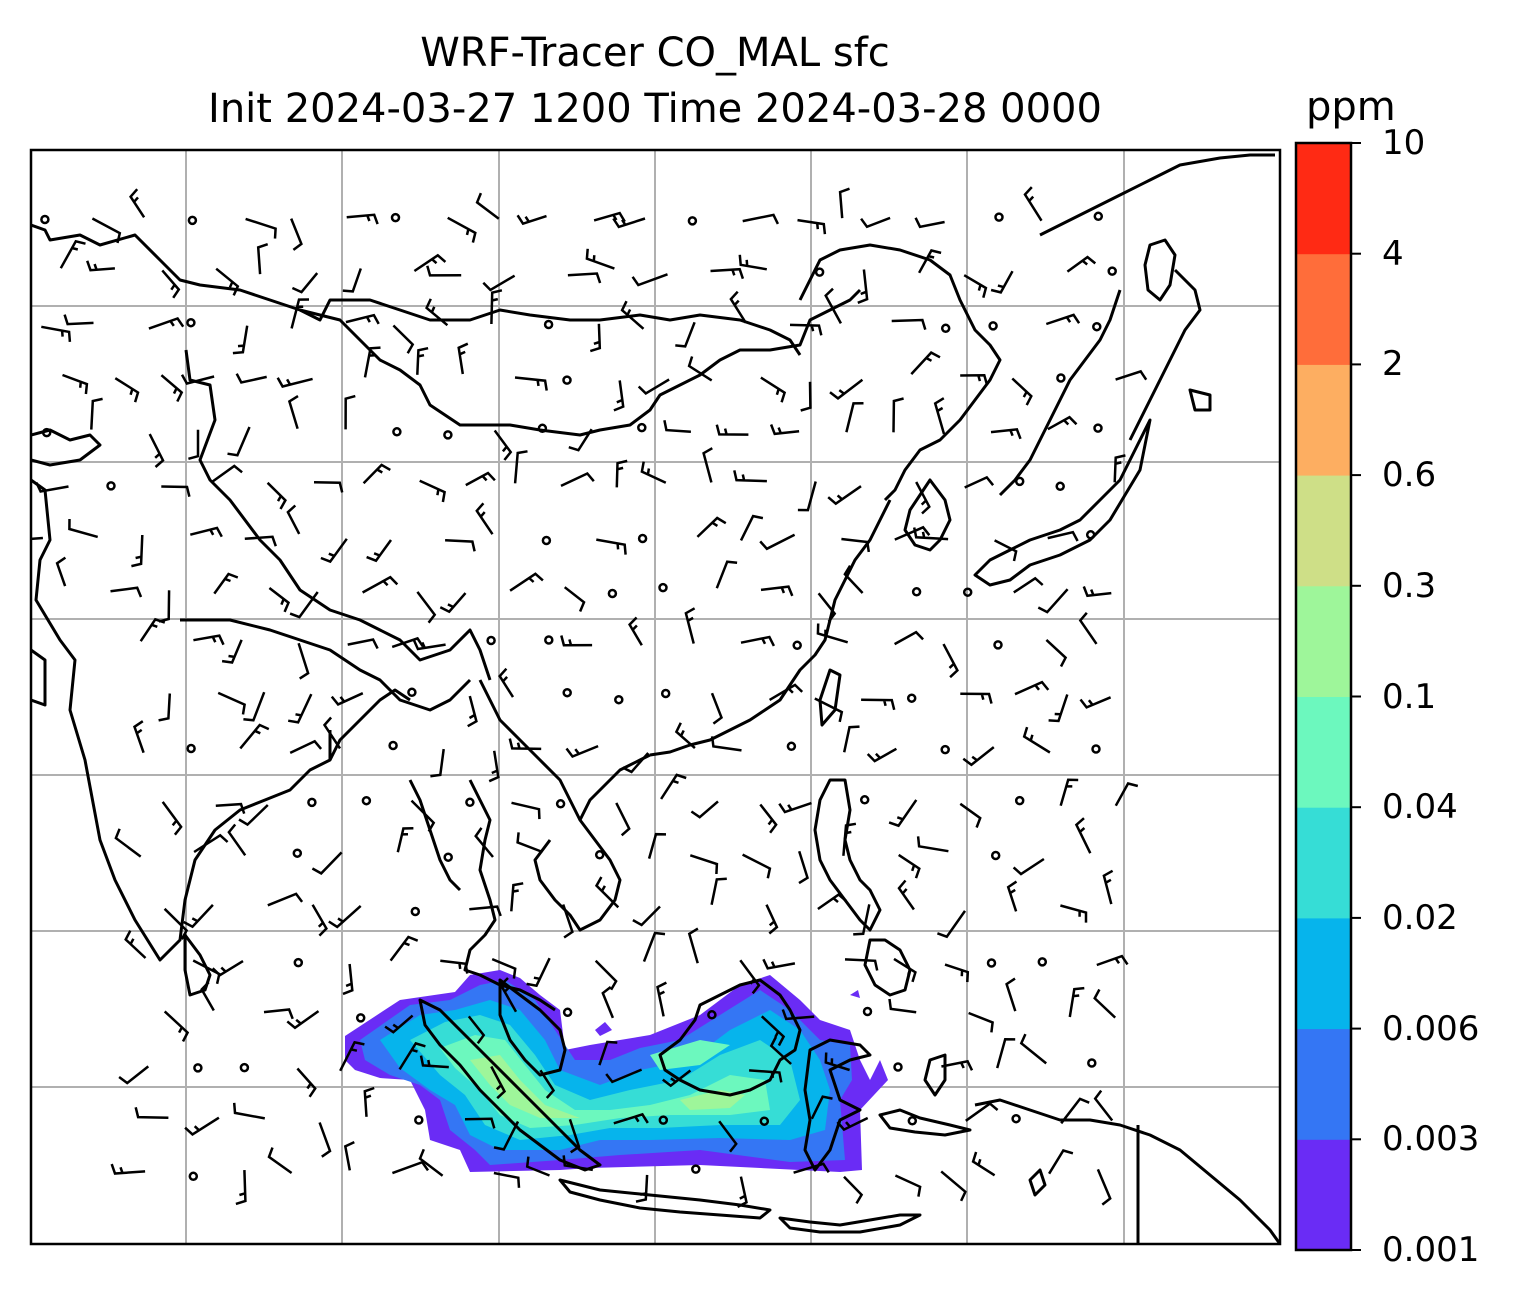 This screenshot has height=1306, width=1528. What do you see at coordinates (1409, 696) in the screenshot?
I see `colorbar-tick-label: 0.1` at bounding box center [1409, 696].